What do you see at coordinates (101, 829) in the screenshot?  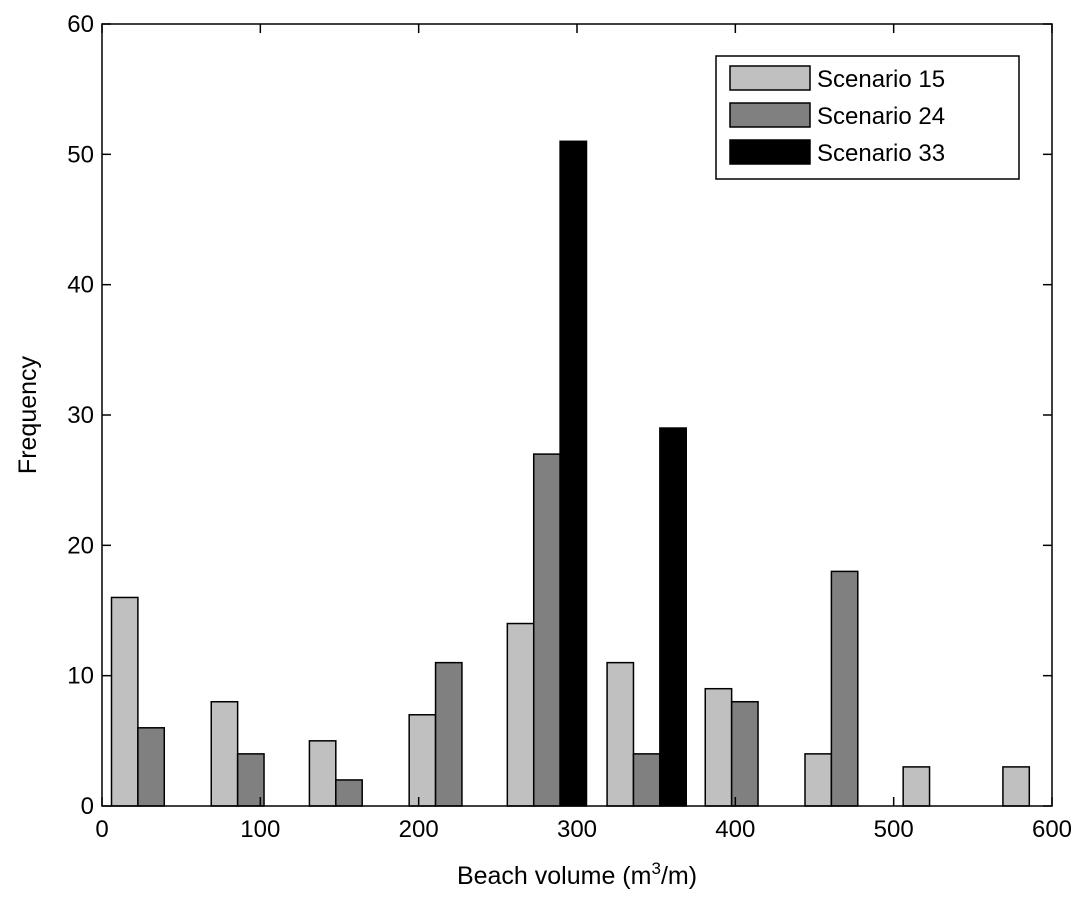 I see `x-tick-label-0: 0` at bounding box center [101, 829].